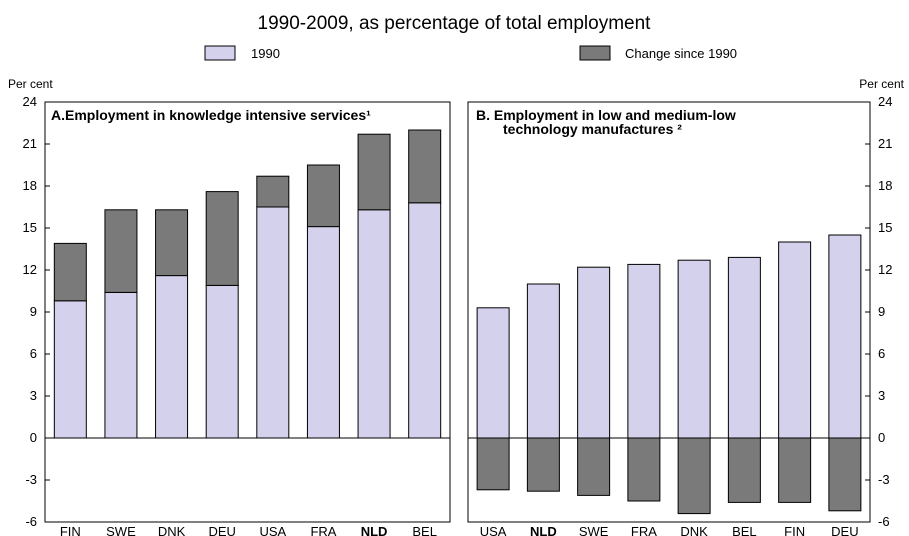 The image size is (909, 536). Describe the element at coordinates (265, 53) in the screenshot. I see `legend-label-1990: 1990` at that location.